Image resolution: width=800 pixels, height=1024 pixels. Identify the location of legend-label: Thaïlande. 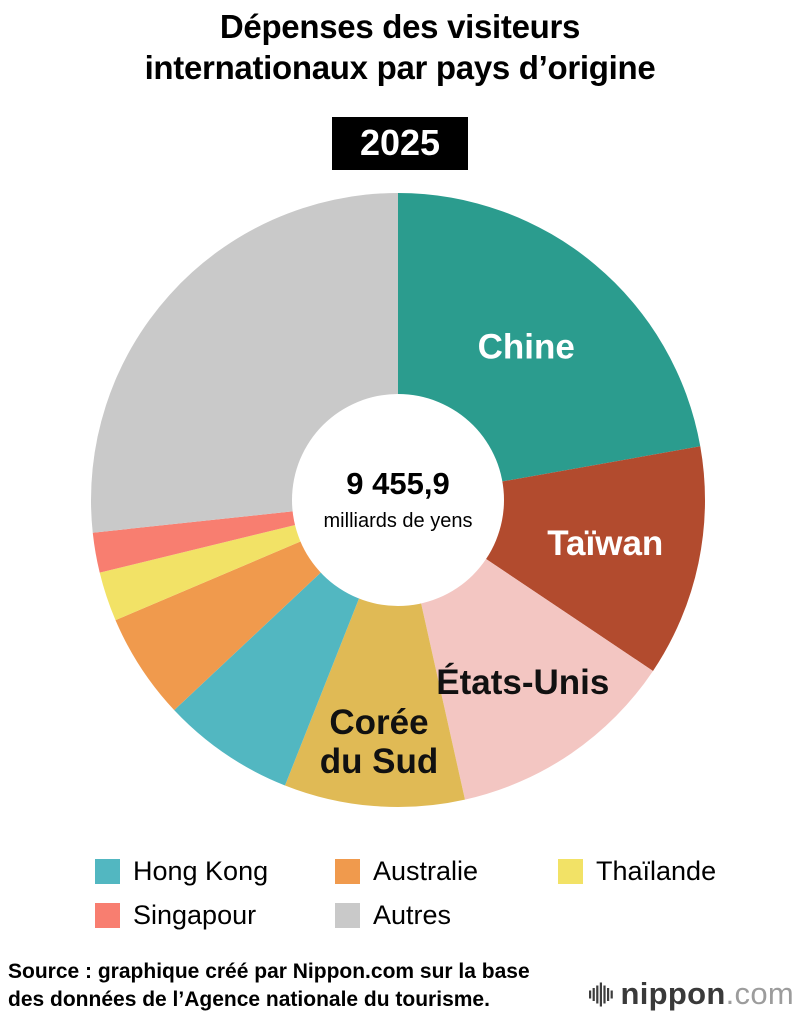
(656, 871).